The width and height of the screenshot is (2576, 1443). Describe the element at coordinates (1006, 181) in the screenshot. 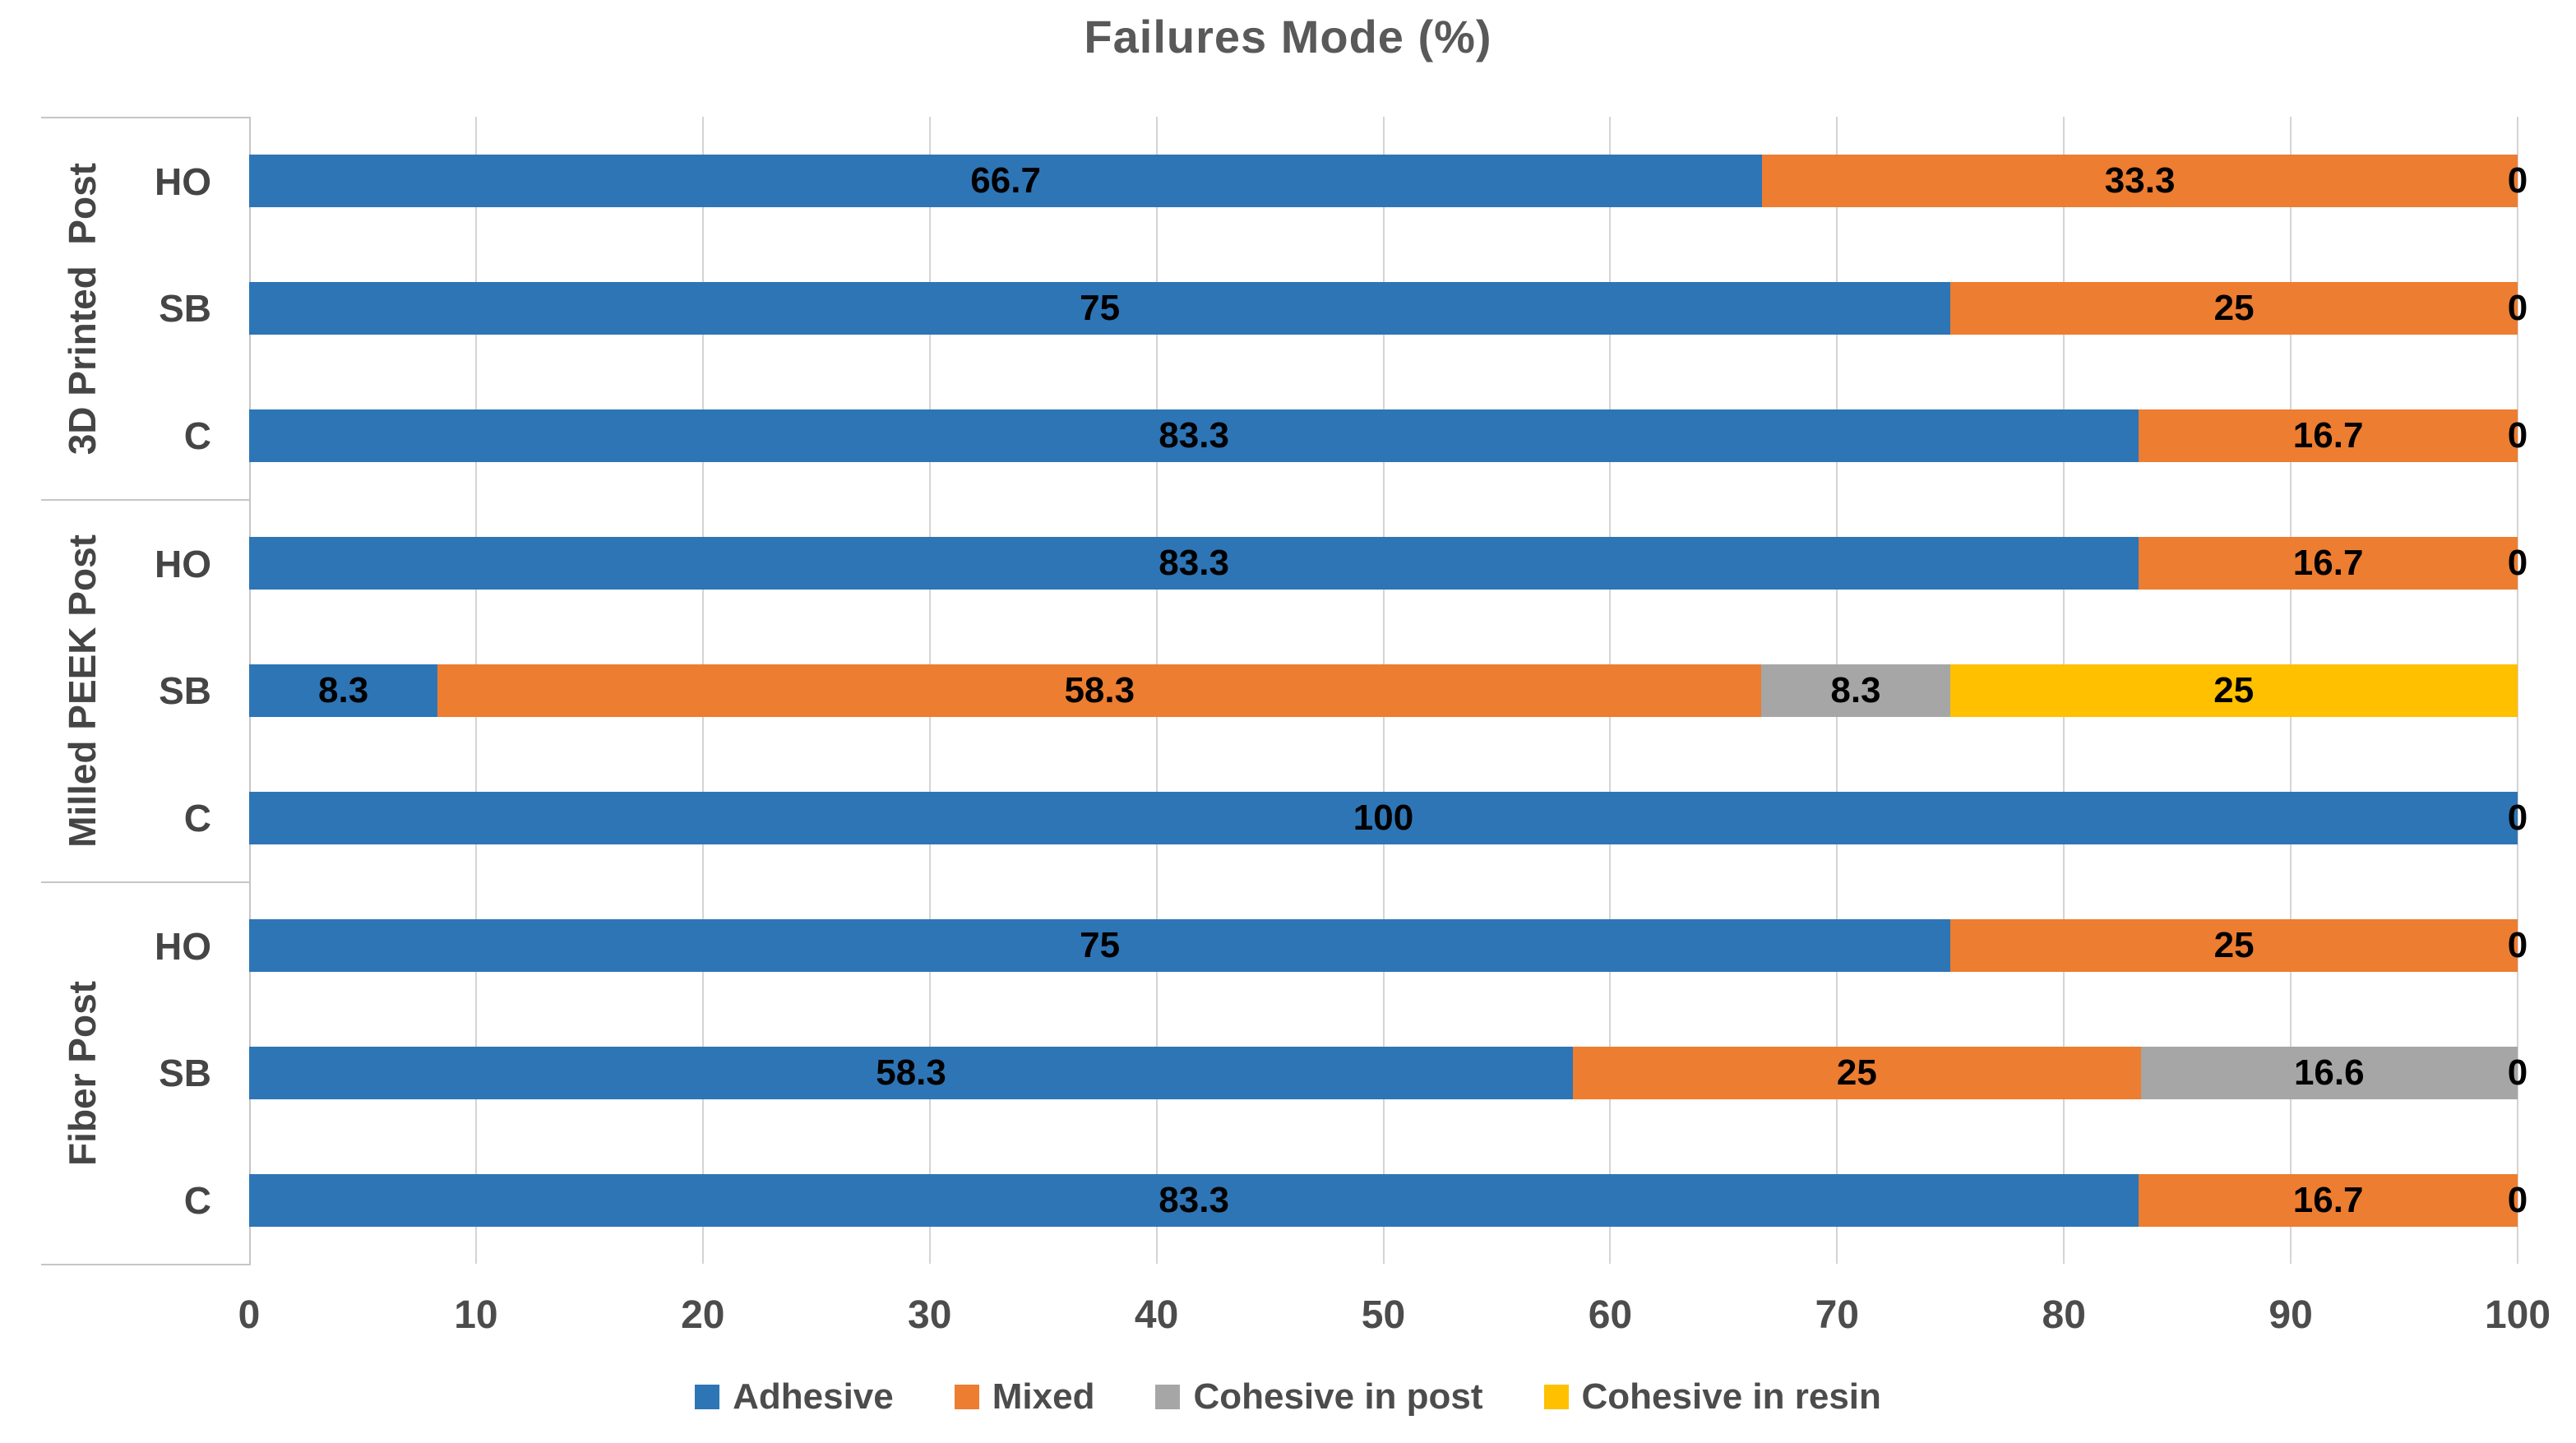

I see `bar-segment-adhesive: 66.7` at that location.